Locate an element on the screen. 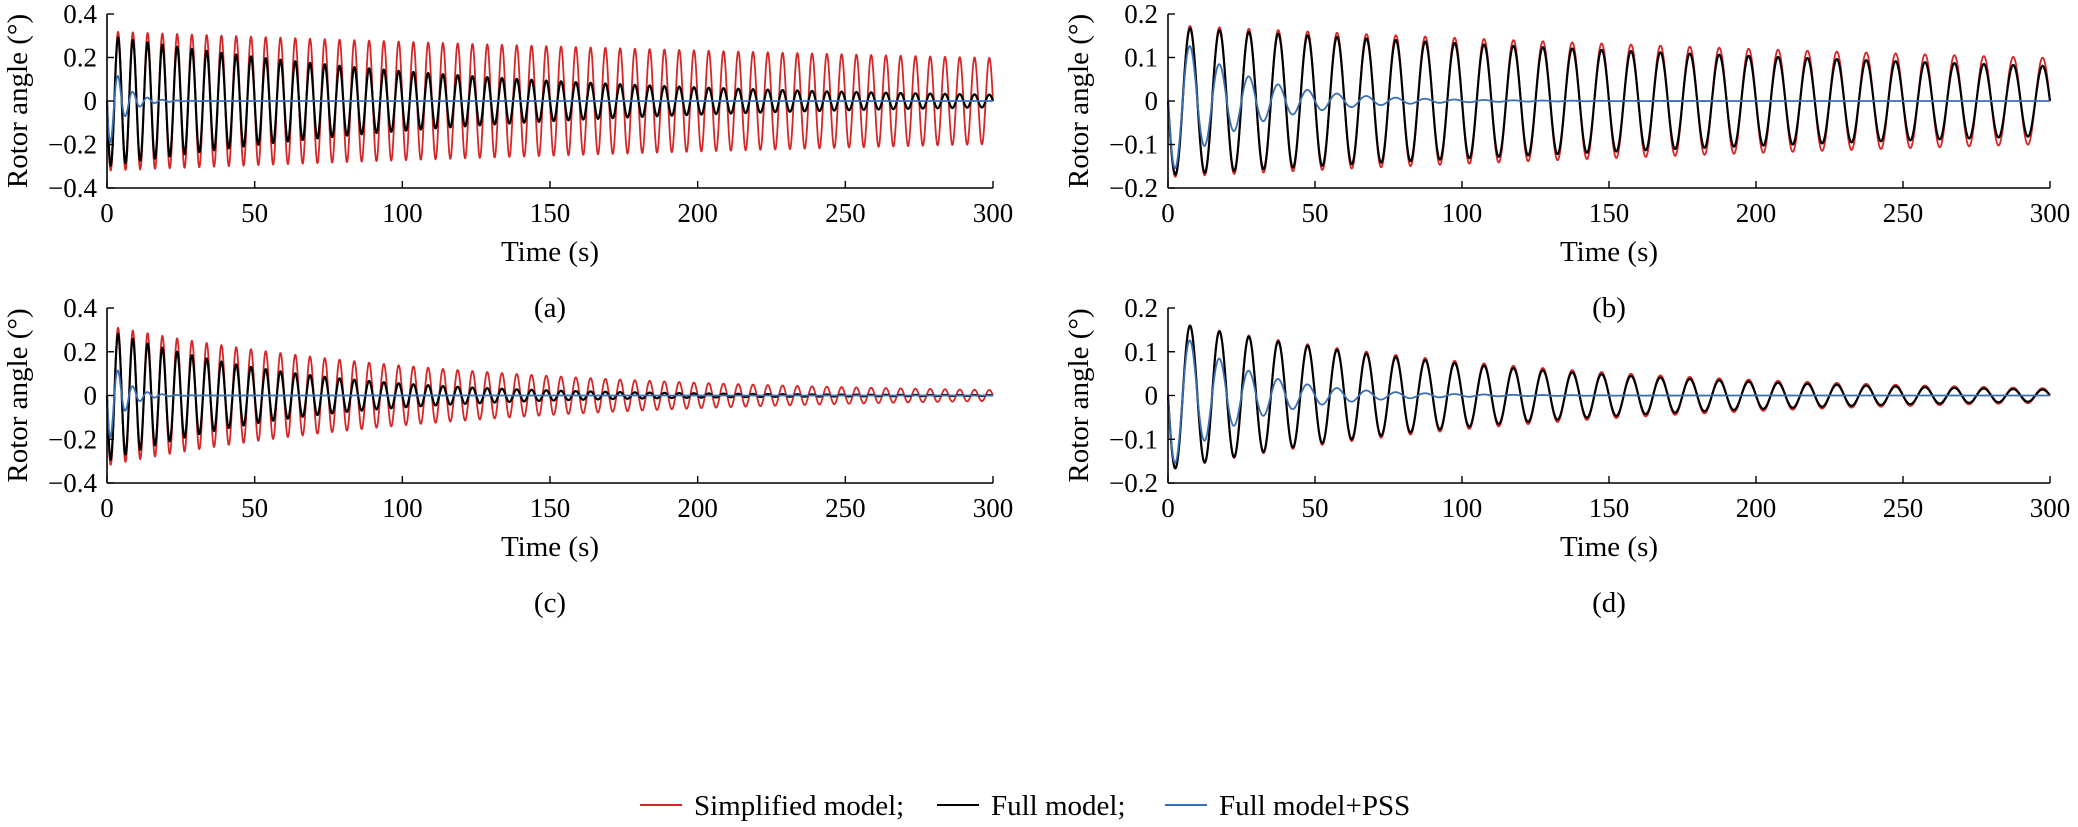 The width and height of the screenshot is (2078, 827). series-line-pss-d is located at coordinates (1609, 401).